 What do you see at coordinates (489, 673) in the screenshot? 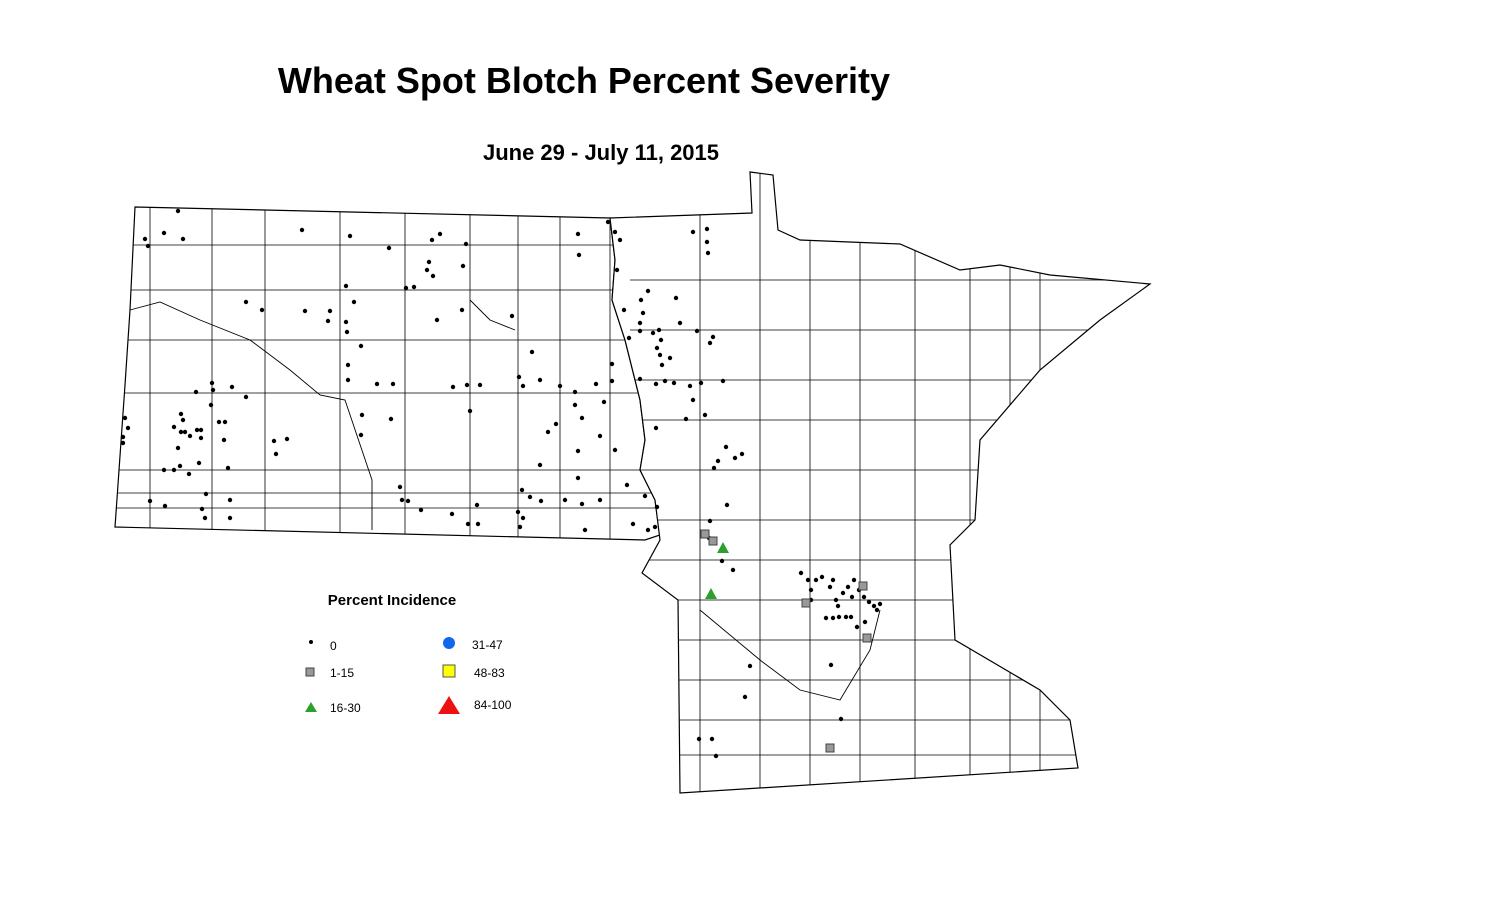
I see `legend-label: 48-83` at bounding box center [489, 673].